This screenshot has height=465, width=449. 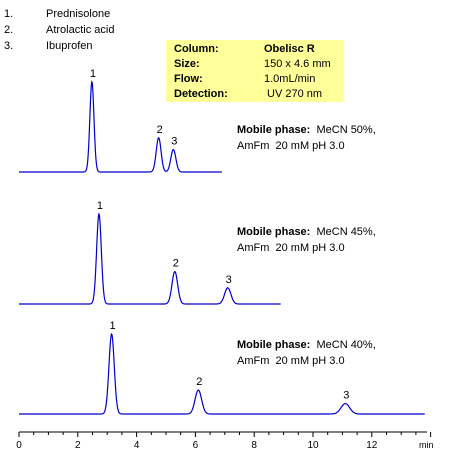 What do you see at coordinates (187, 64) in the screenshot?
I see `condition-label: Size:` at bounding box center [187, 64].